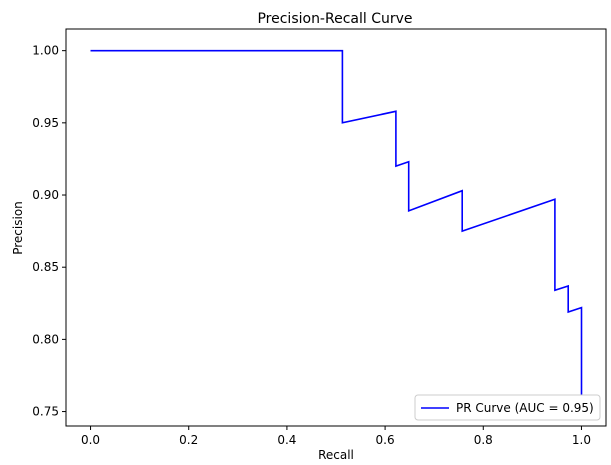 The image size is (611, 465). I want to click on y-tick-label: 0.85, so click(45, 267).